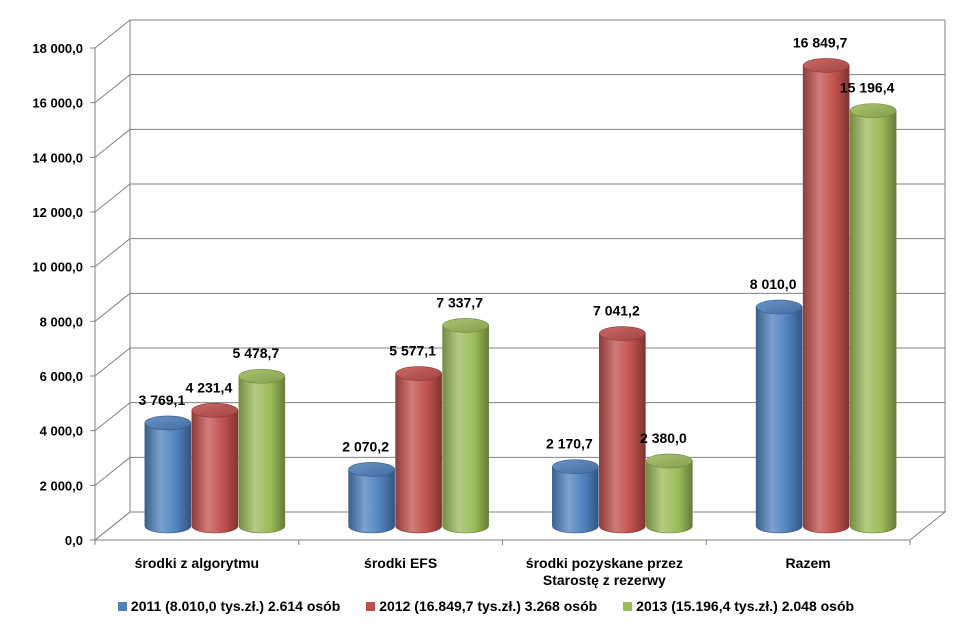 This screenshot has height=633, width=972. I want to click on data-label: 5 478,7, so click(256, 353).